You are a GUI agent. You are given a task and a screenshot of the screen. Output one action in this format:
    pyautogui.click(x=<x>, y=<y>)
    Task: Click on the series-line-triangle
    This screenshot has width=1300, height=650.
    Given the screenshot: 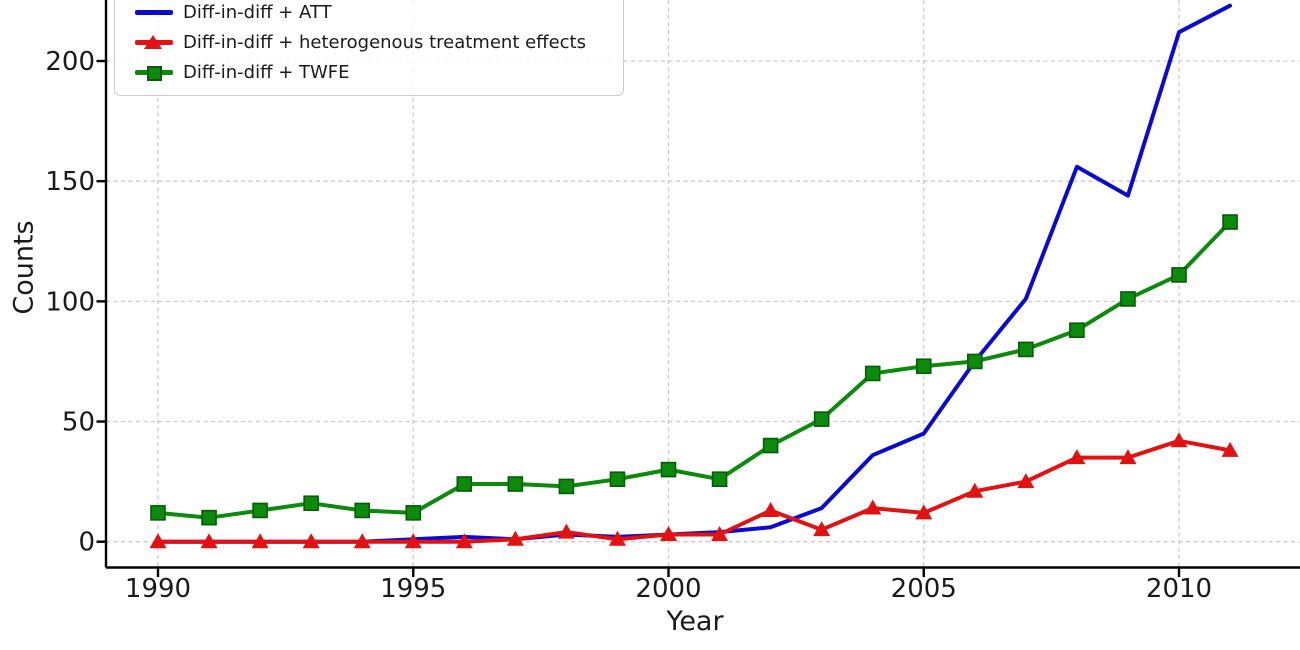 What is the action you would take?
    pyautogui.click(x=694, y=491)
    